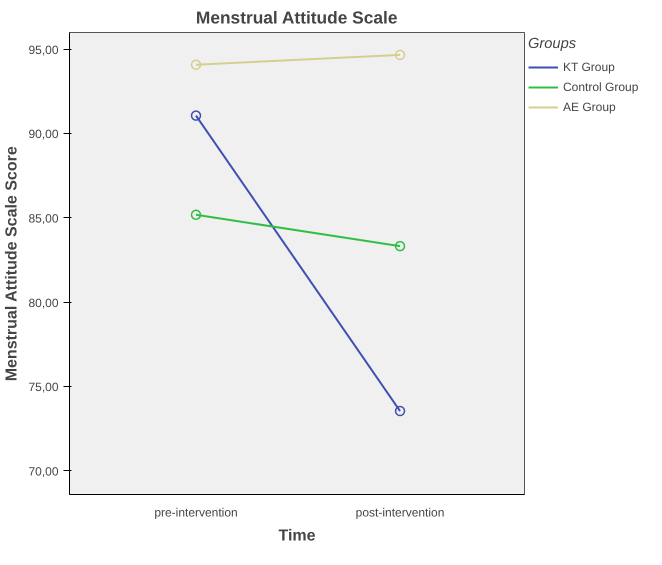  Describe the element at coordinates (11, 264) in the screenshot. I see `y-axis-title: Menstrual Attitude Scale Score` at that location.